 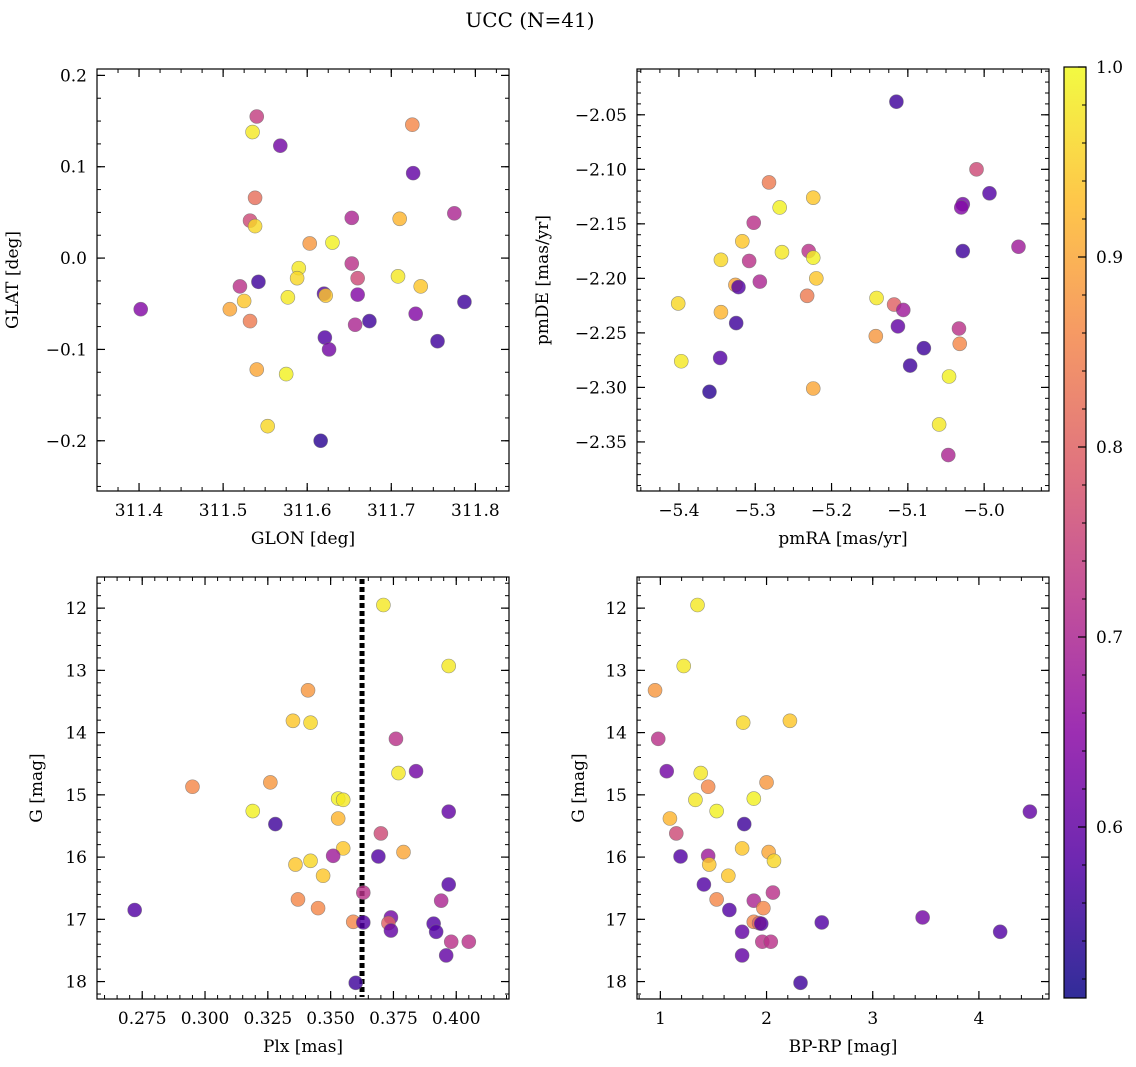 I want to click on y-tick-label: −2.25, so click(x=601, y=334).